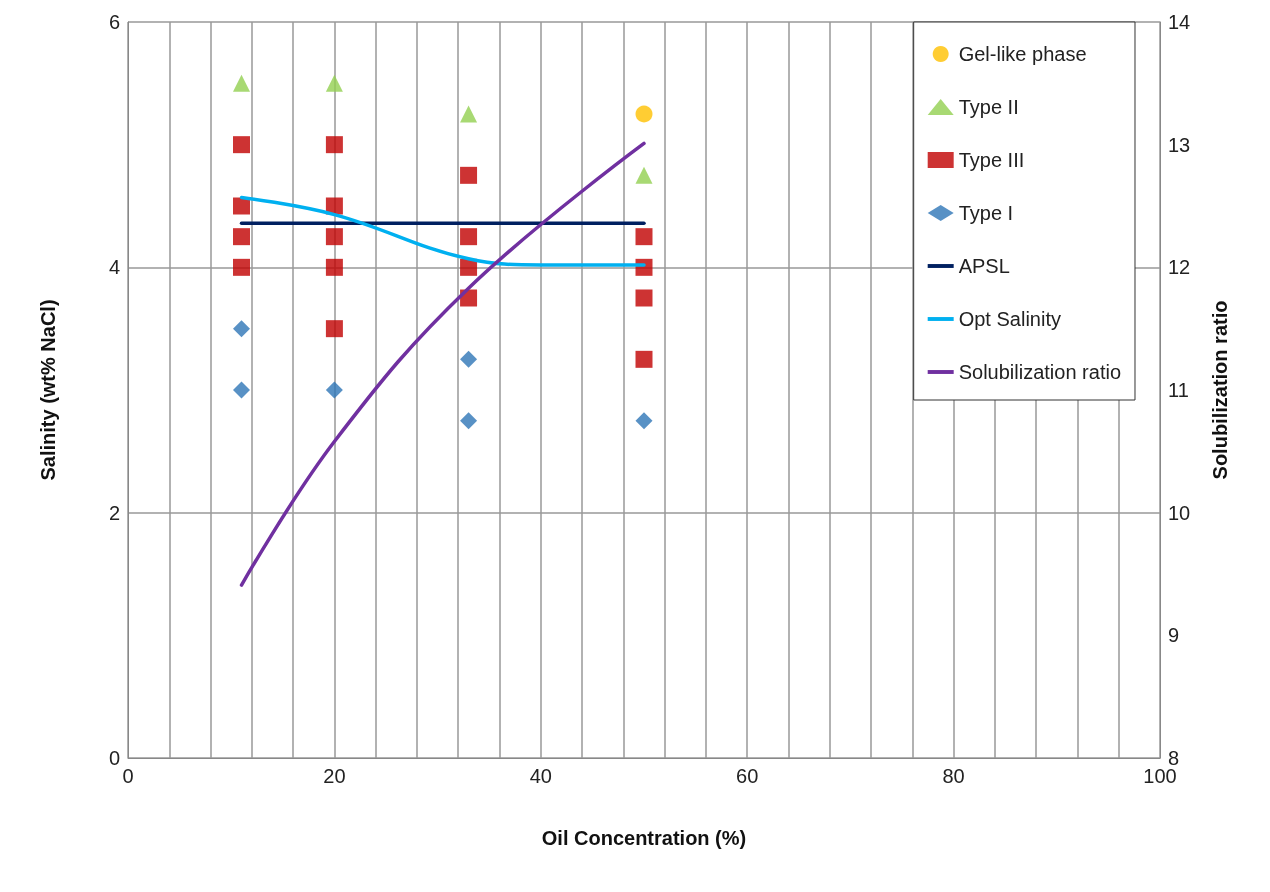  What do you see at coordinates (1220, 390) in the screenshot?
I see `y2-axis-title: Solubilization ratio` at bounding box center [1220, 390].